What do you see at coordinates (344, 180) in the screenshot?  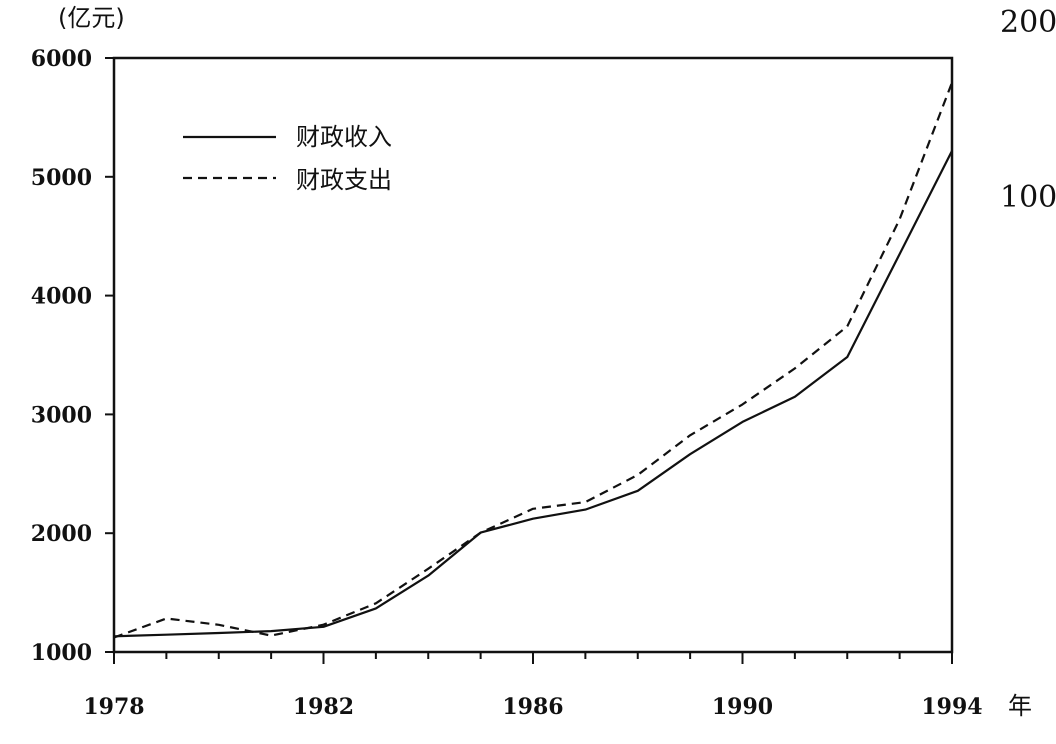 I see `legend-label-expenditure: 财政支出` at bounding box center [344, 180].